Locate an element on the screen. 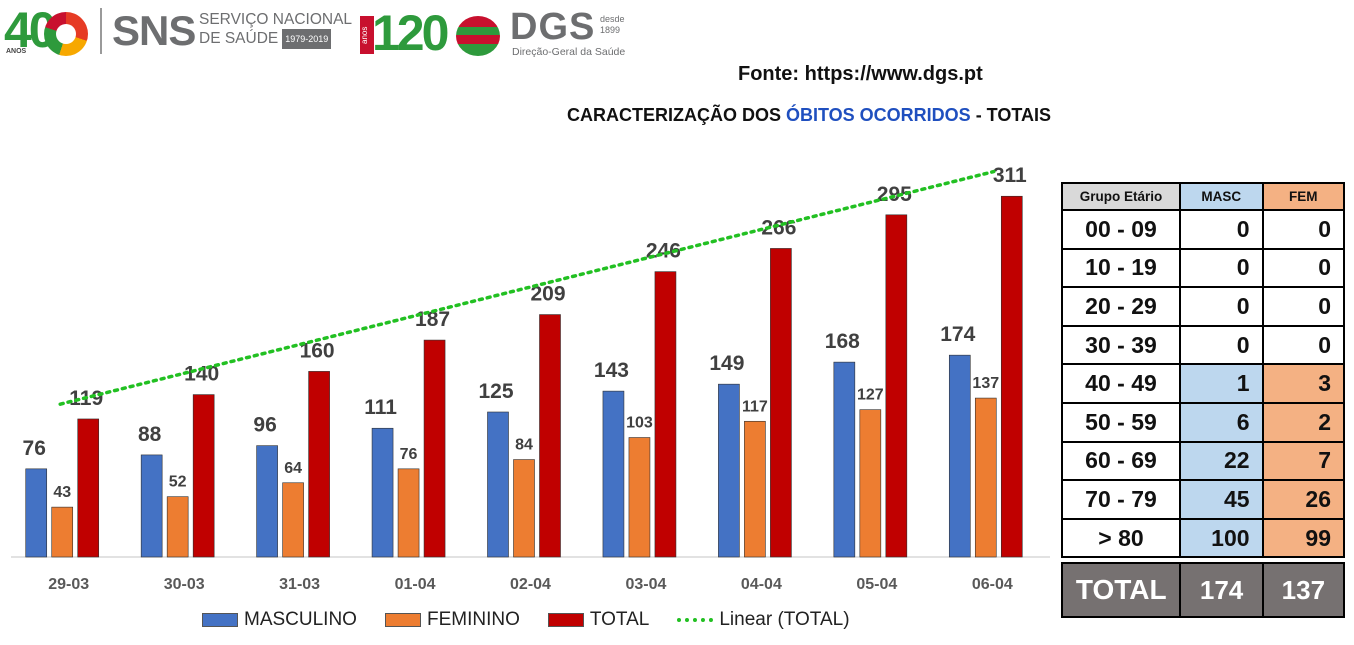  table-row: 30 - 39 0 0 is located at coordinates (1203, 345).